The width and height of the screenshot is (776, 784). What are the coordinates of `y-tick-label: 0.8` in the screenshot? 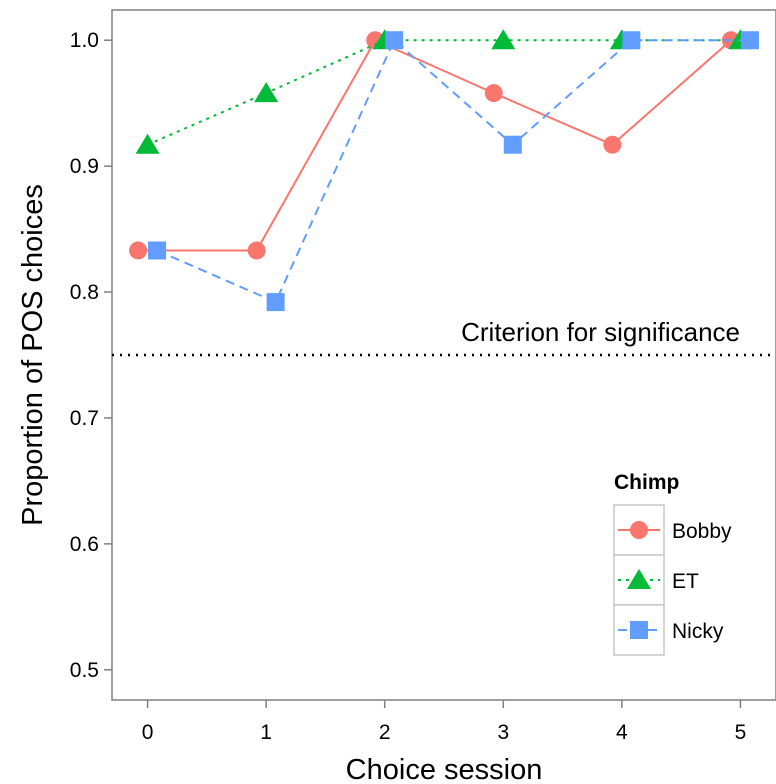 It's located at (84, 292).